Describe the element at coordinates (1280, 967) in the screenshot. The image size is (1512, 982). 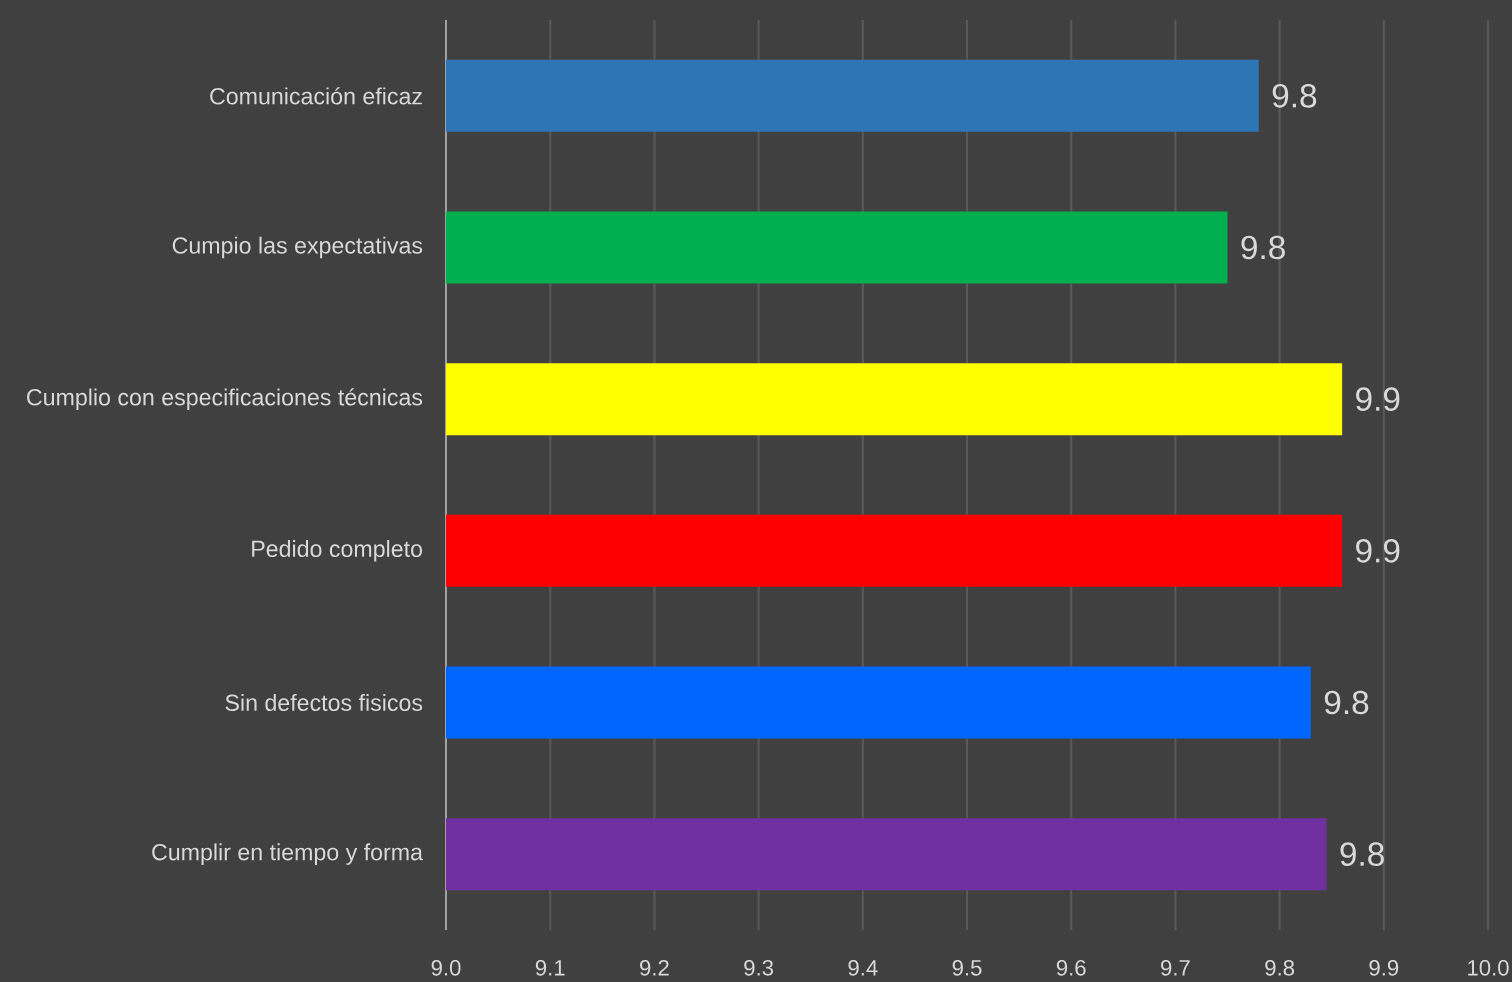
I see `x-tick-label: 9.8` at that location.